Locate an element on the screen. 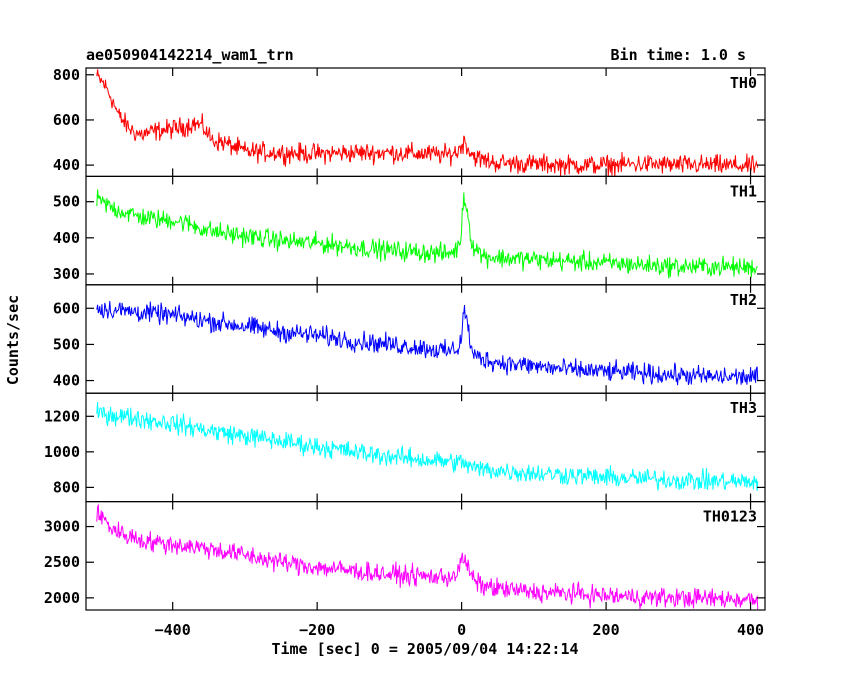 The width and height of the screenshot is (850, 680). panel-th1: 300 400 500 TH1 is located at coordinates (409, 230).